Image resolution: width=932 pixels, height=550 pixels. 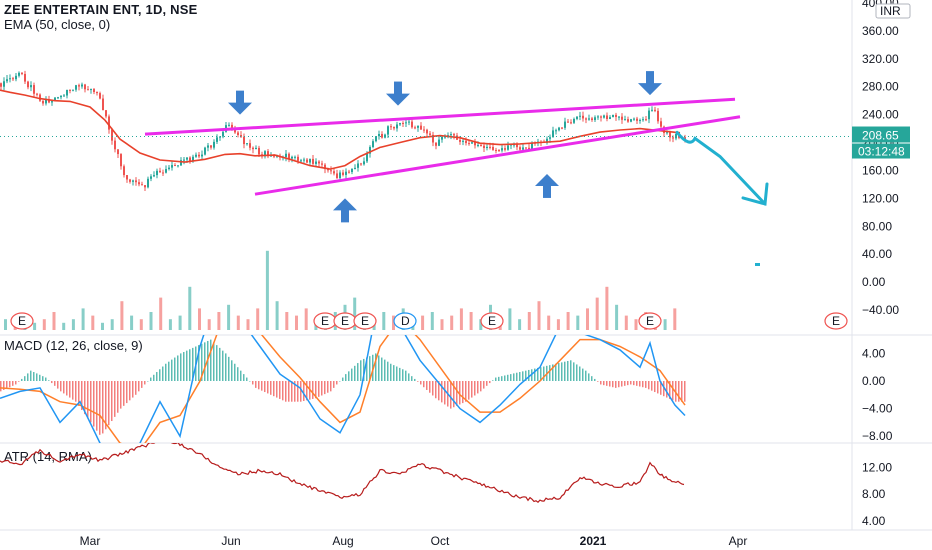 What do you see at coordinates (877, 226) in the screenshot?
I see `price-tick-label: 80.00` at bounding box center [877, 226].